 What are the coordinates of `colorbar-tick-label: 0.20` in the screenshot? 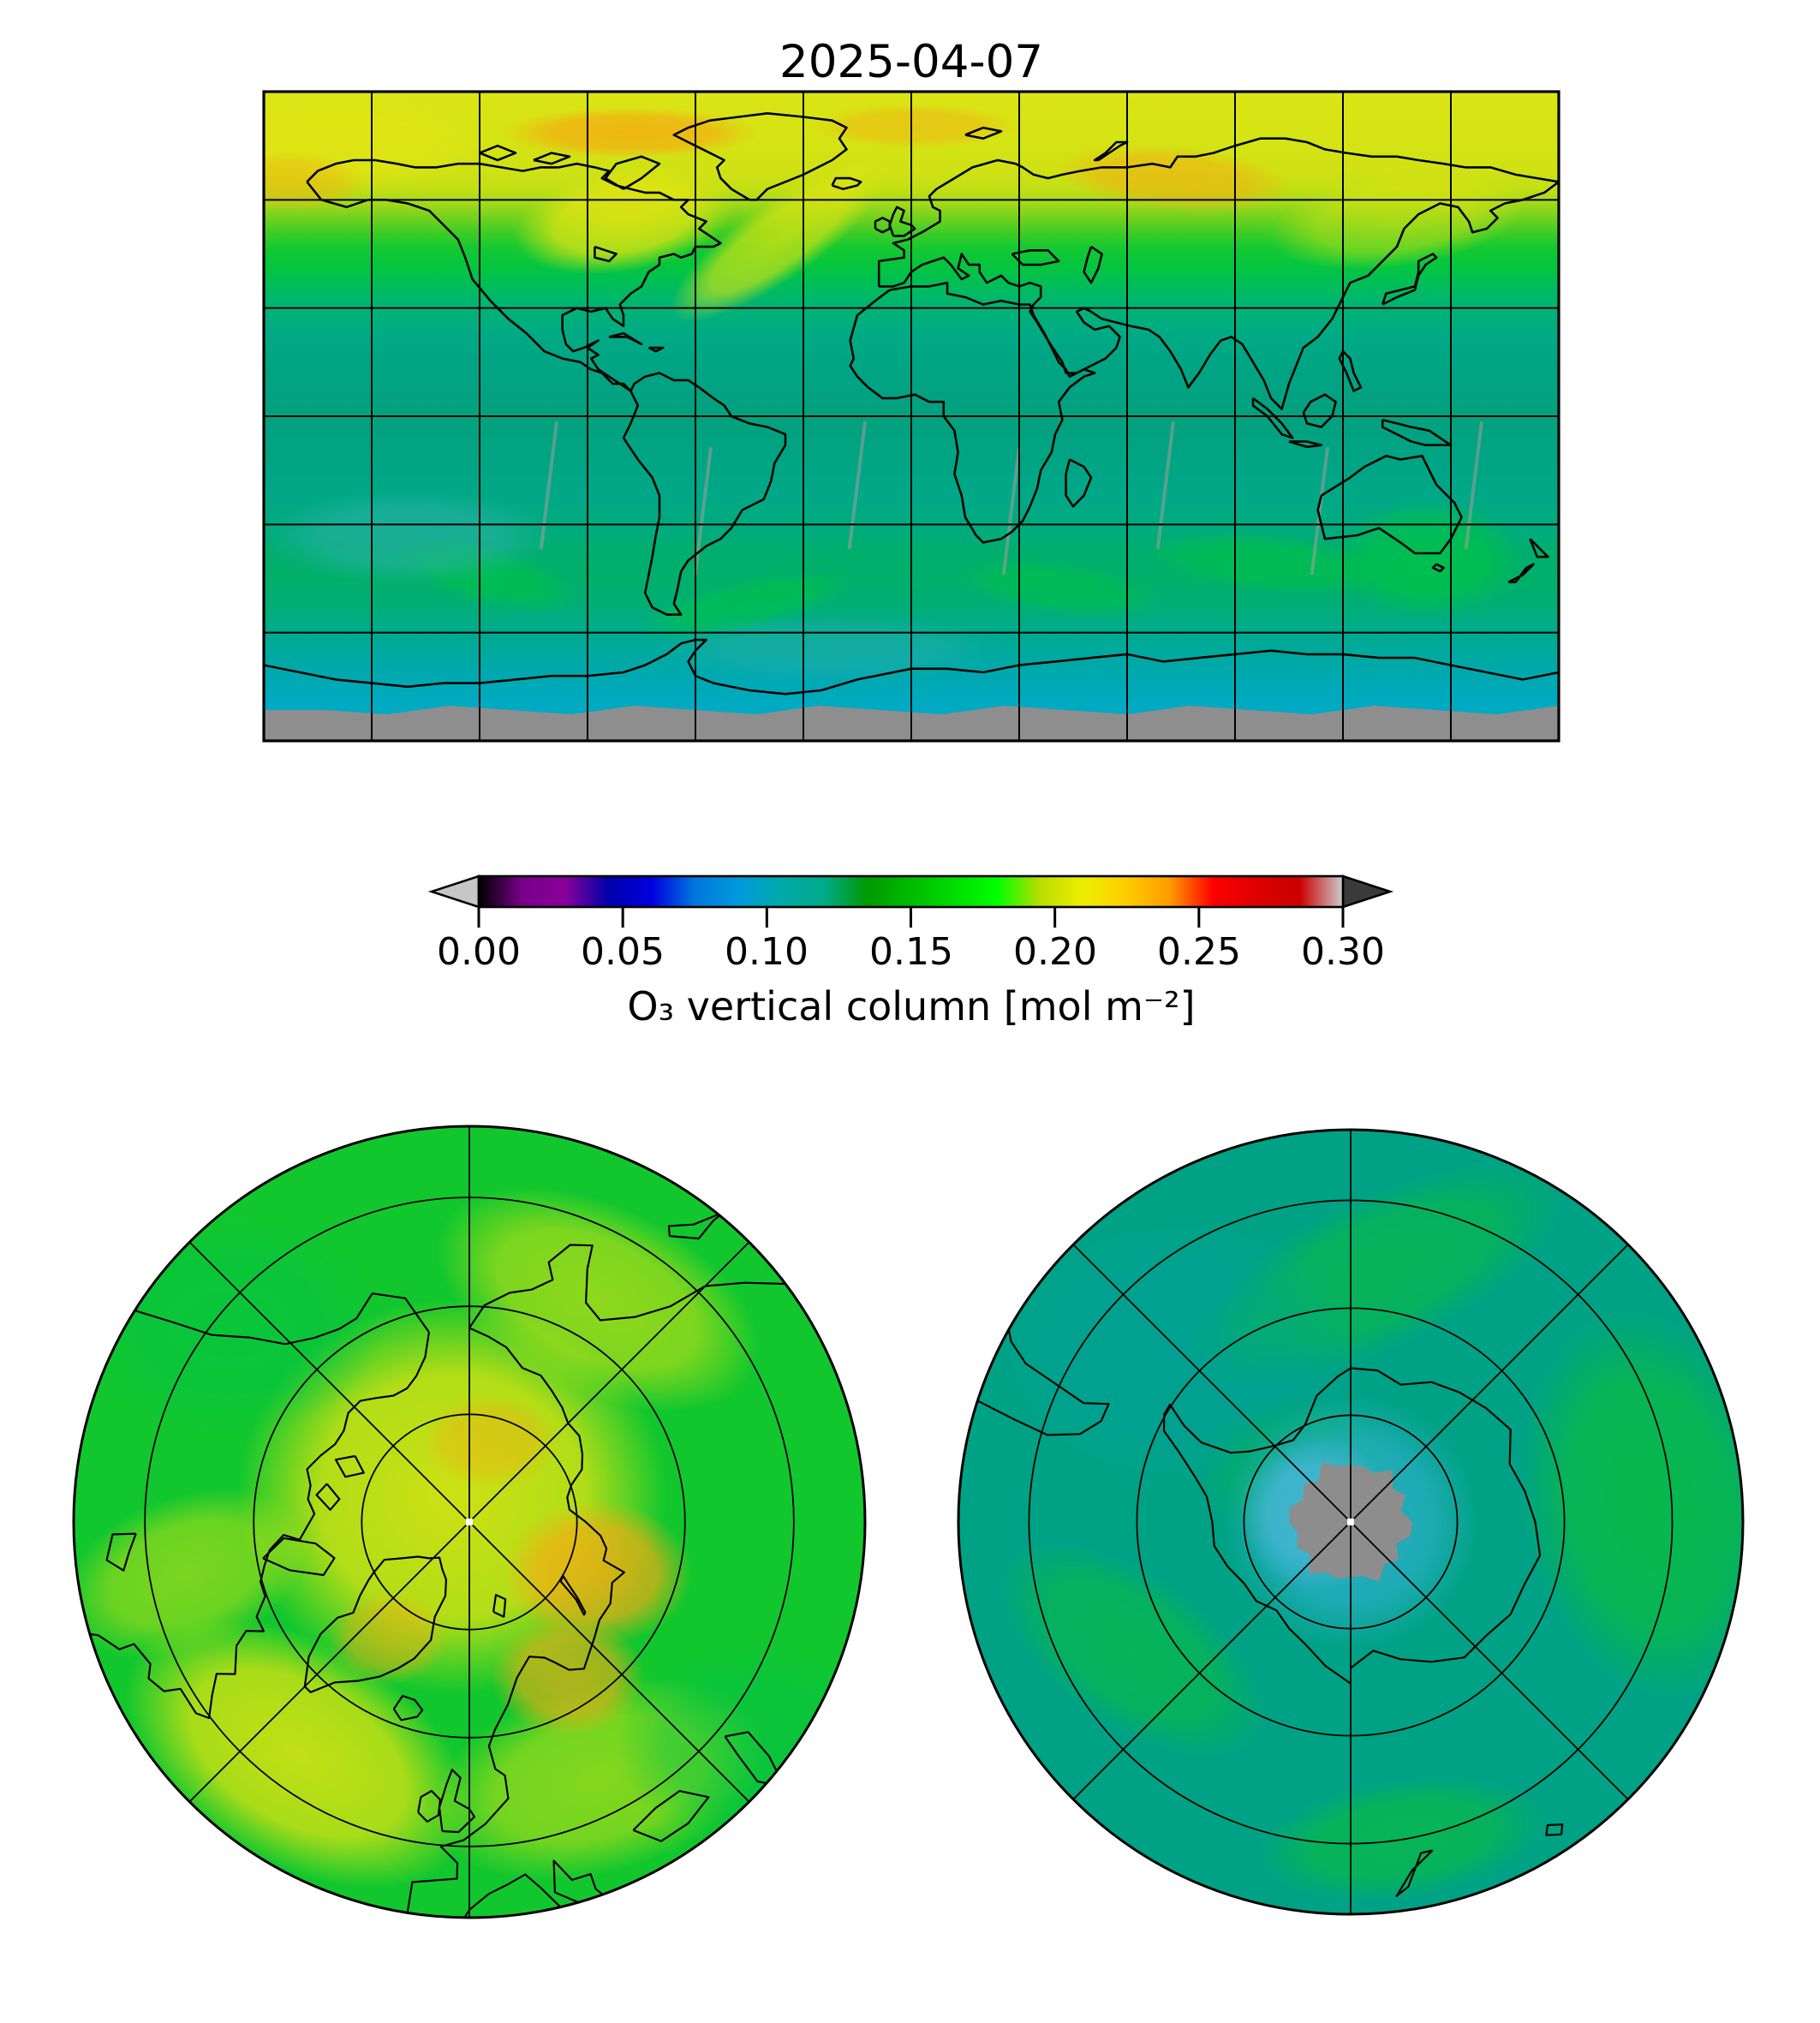 It's located at (1055, 952).